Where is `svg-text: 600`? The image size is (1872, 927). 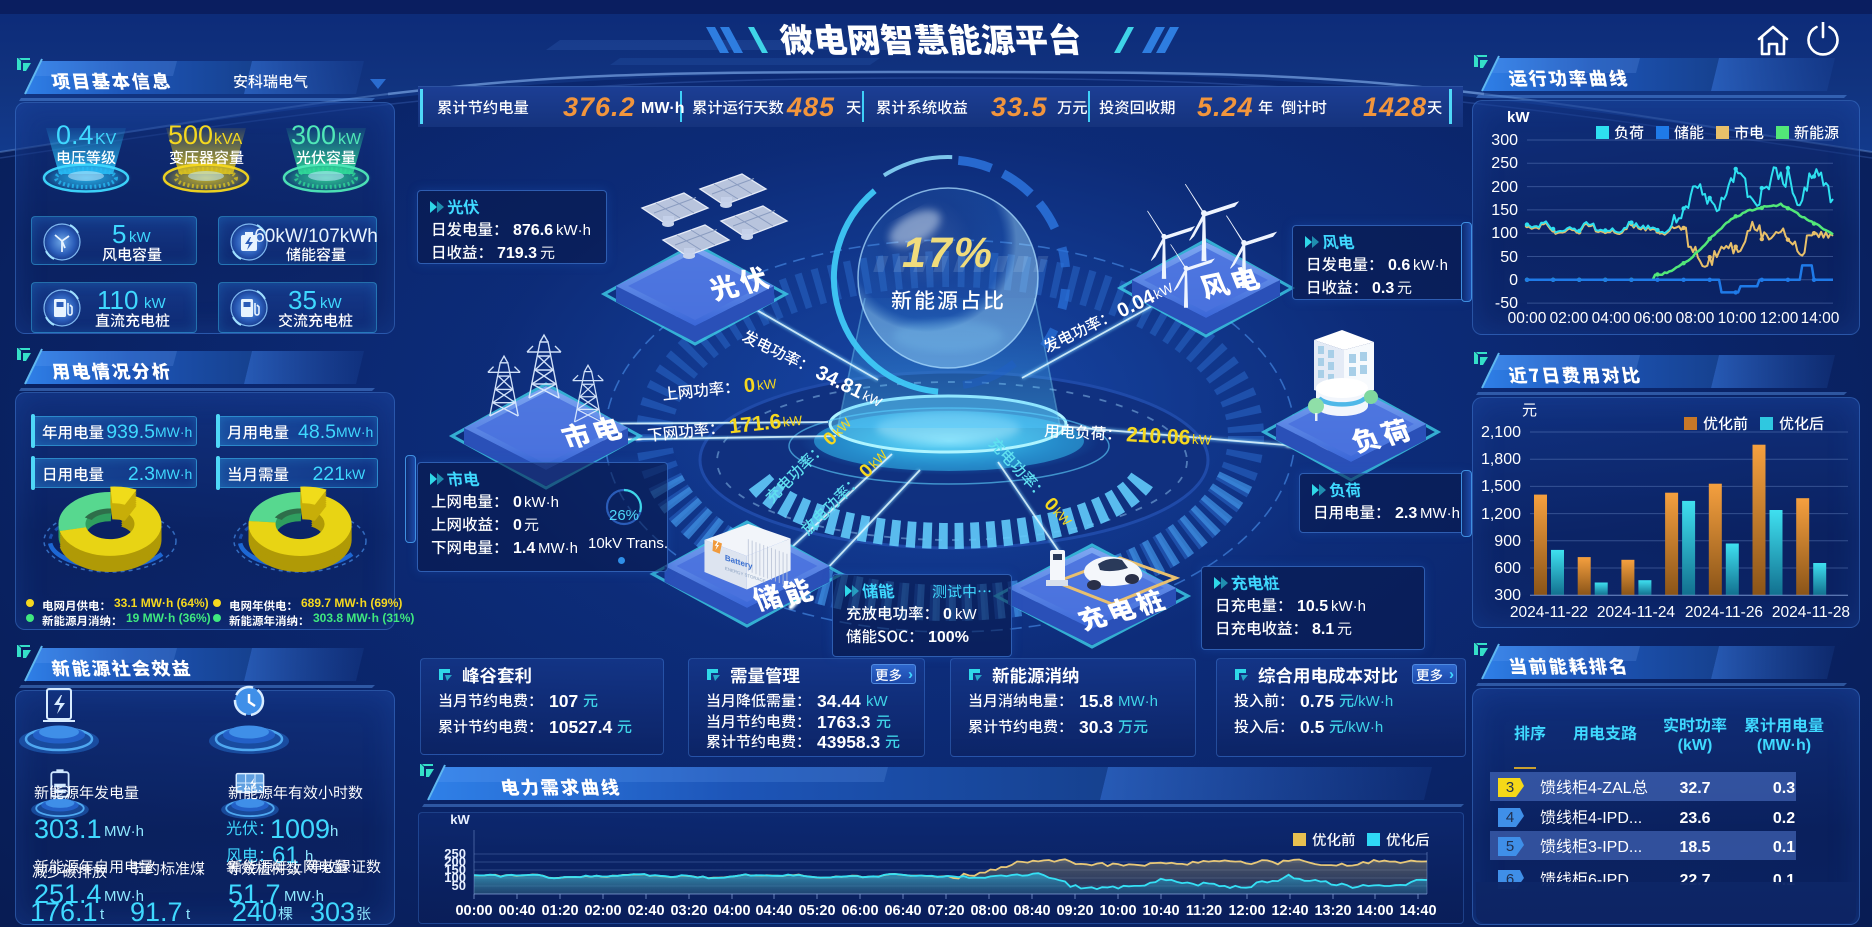 svg-text: 600 is located at coordinates (1507, 568).